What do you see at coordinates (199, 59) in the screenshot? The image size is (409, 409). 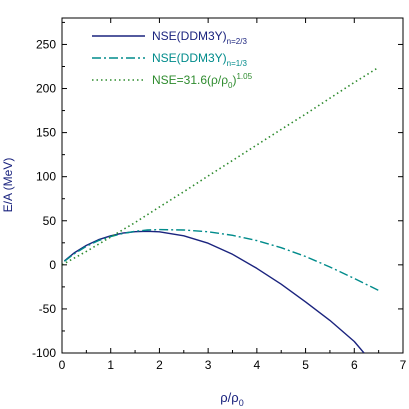 I see `legend-label-2: NSE(DDM3Y)n=1/3` at bounding box center [199, 59].